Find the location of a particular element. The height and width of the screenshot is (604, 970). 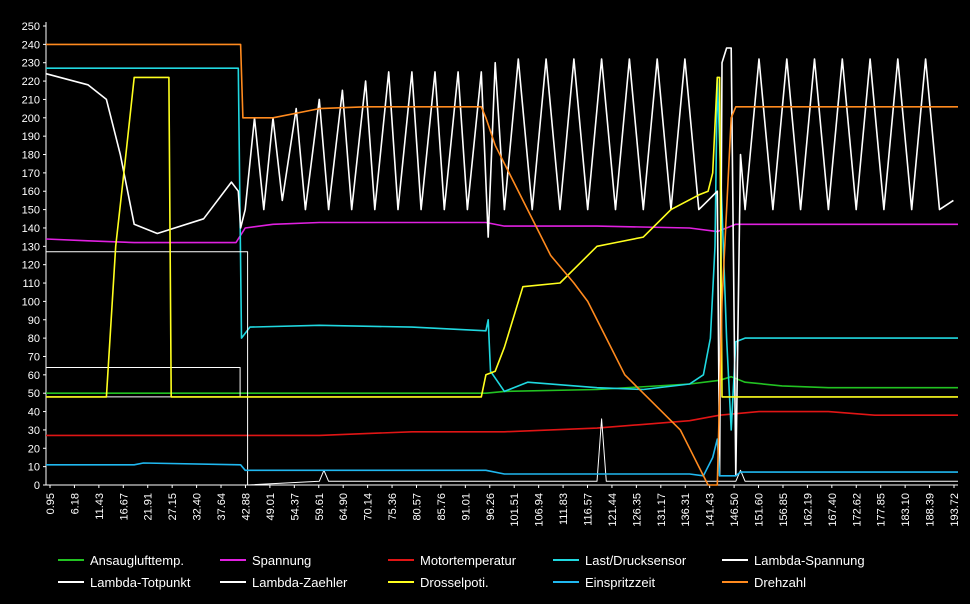

legend-item: Lambda-Spannung is located at coordinates (793, 560).